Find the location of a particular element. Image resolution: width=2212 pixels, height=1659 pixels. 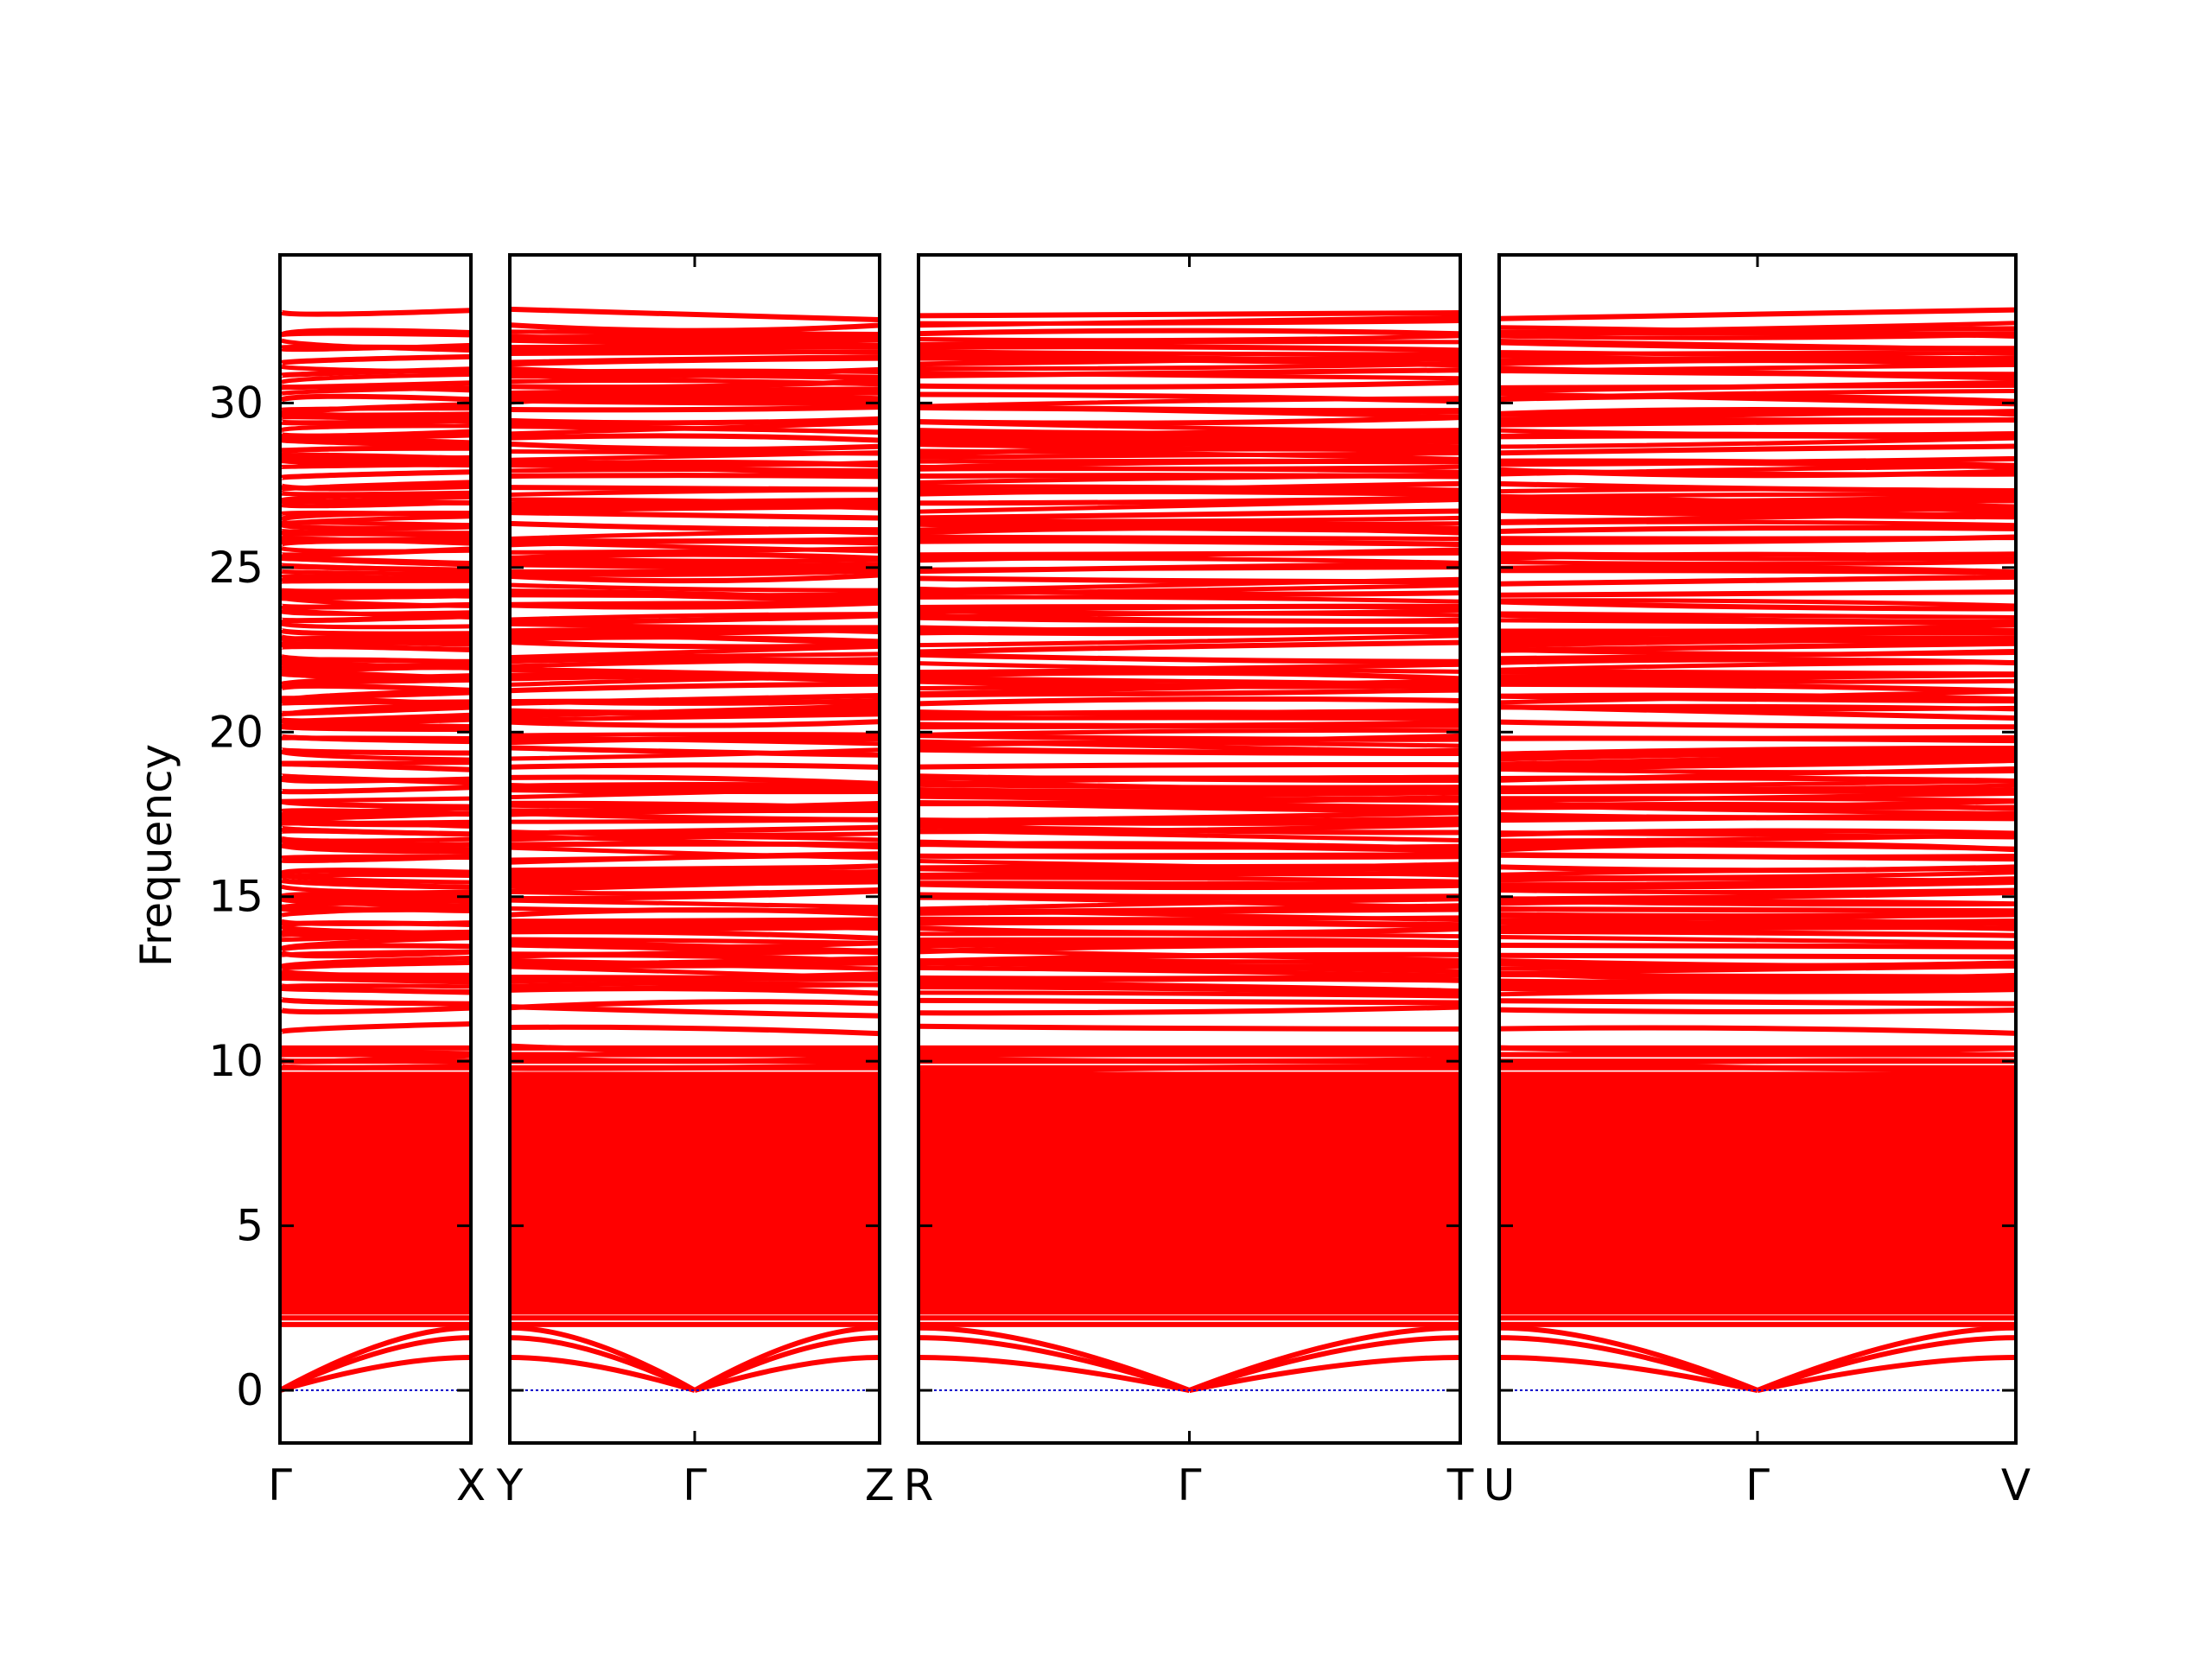

panel-2-bands is located at coordinates (695, 849).